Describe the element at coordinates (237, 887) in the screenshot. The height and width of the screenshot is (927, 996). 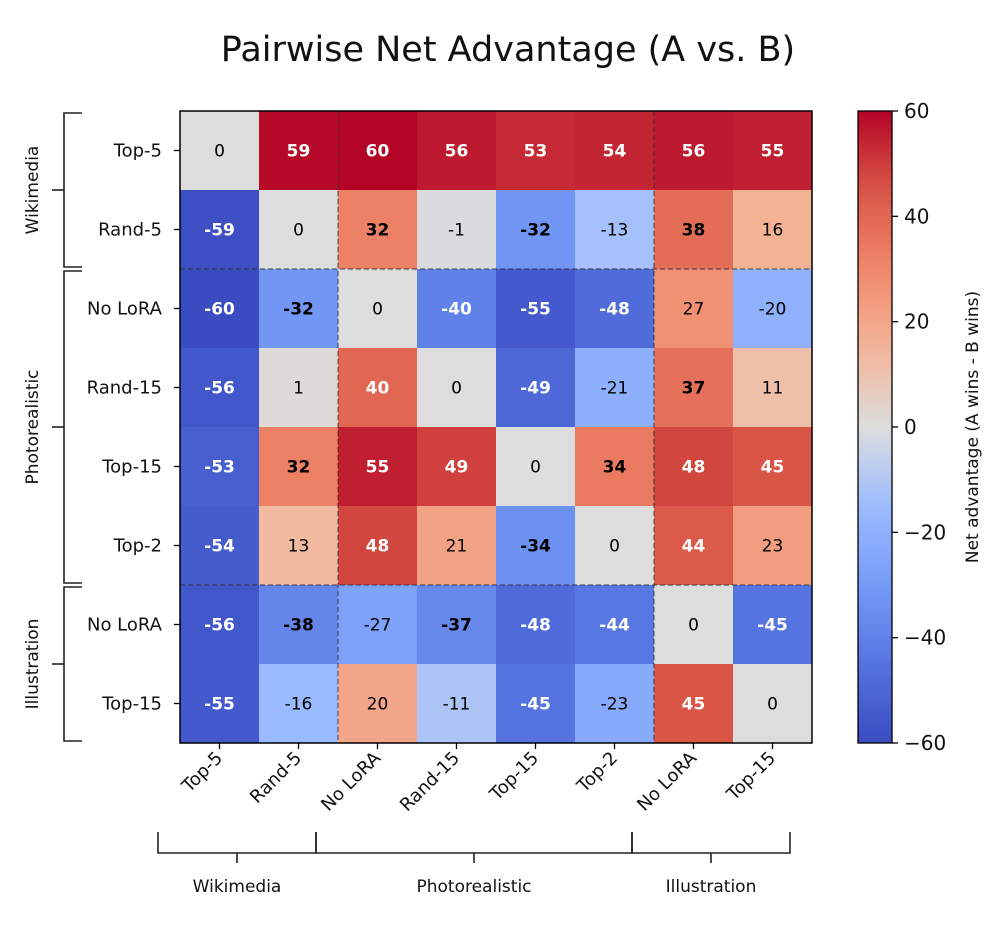
I see `column-group-label: Wikimedia` at that location.